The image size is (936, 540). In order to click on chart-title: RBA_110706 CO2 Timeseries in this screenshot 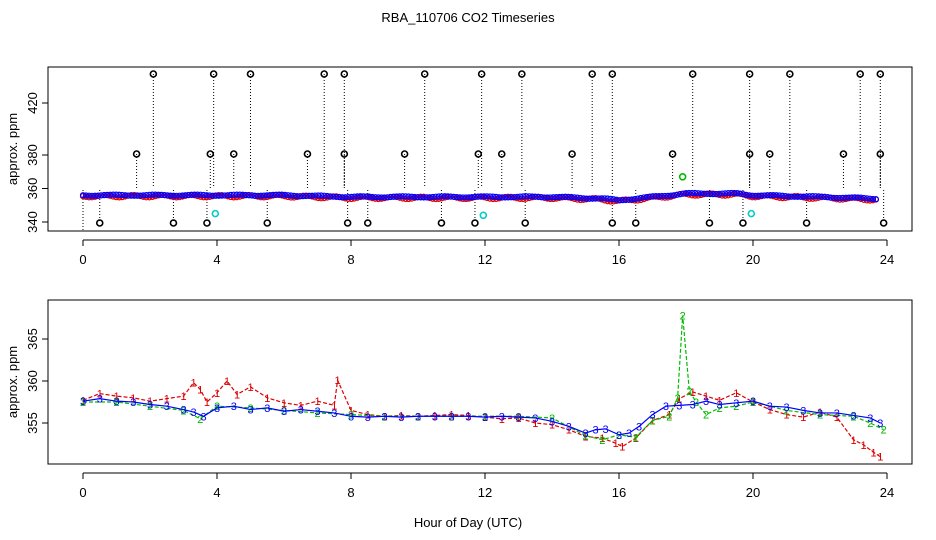, I will do `click(468, 17)`.